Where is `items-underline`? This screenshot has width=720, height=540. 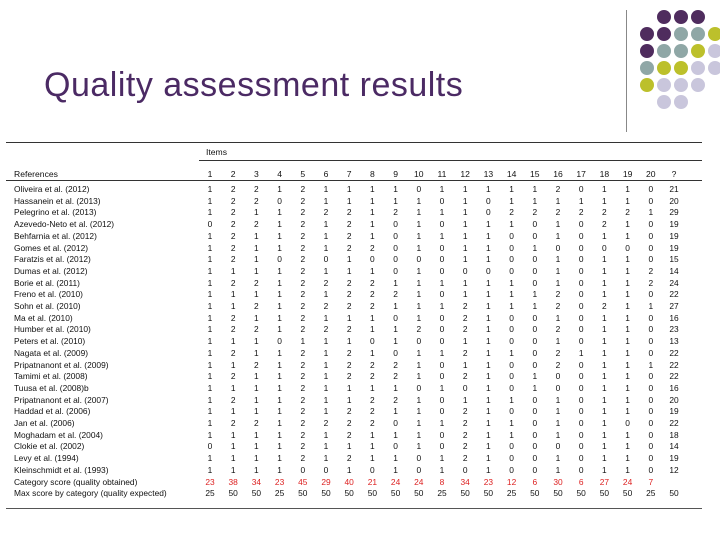 items-underline is located at coordinates (450, 160).